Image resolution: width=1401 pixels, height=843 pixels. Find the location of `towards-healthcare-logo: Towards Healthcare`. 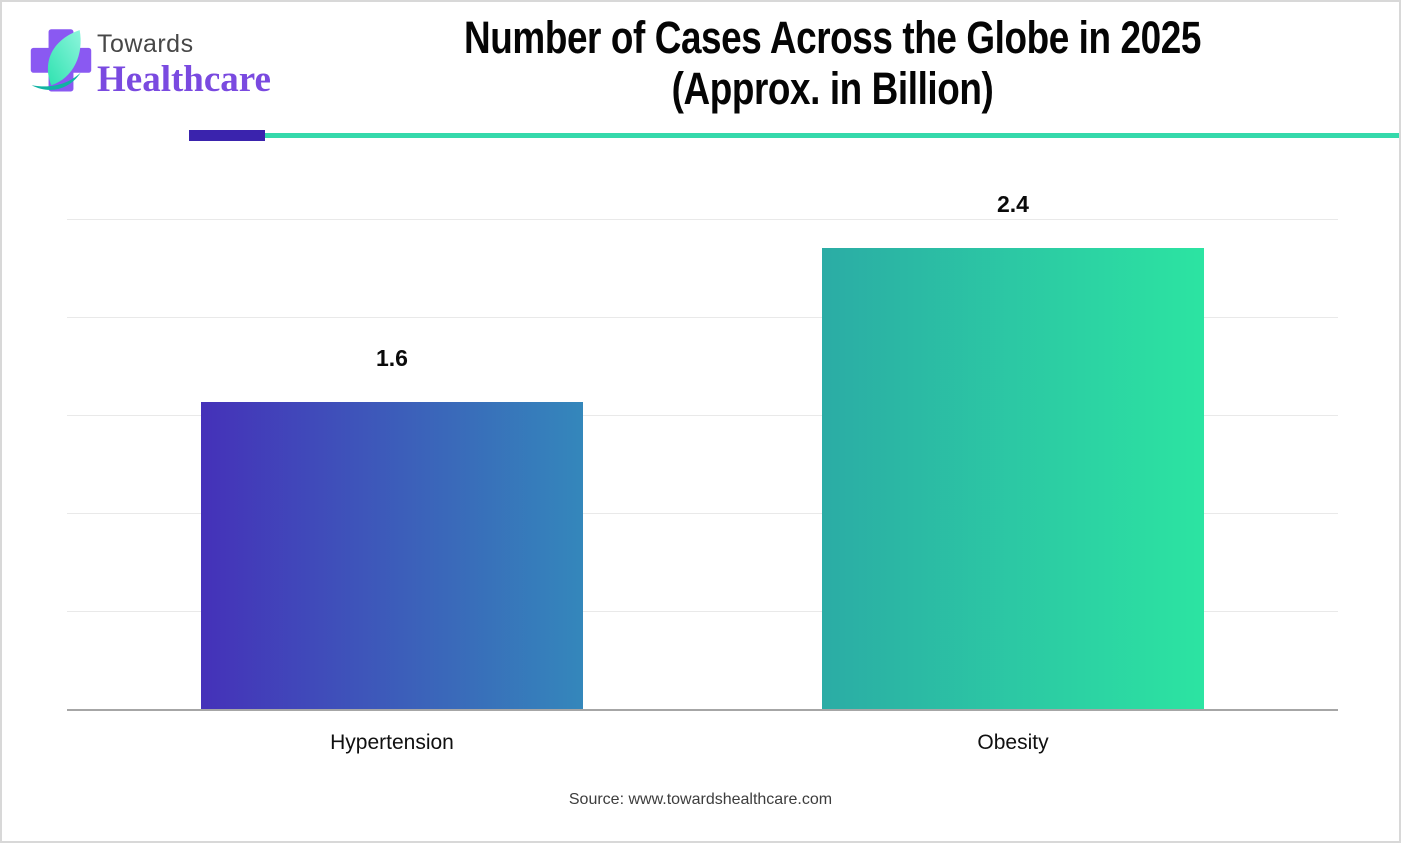

towards-healthcare-logo: Towards Healthcare is located at coordinates (150, 63).